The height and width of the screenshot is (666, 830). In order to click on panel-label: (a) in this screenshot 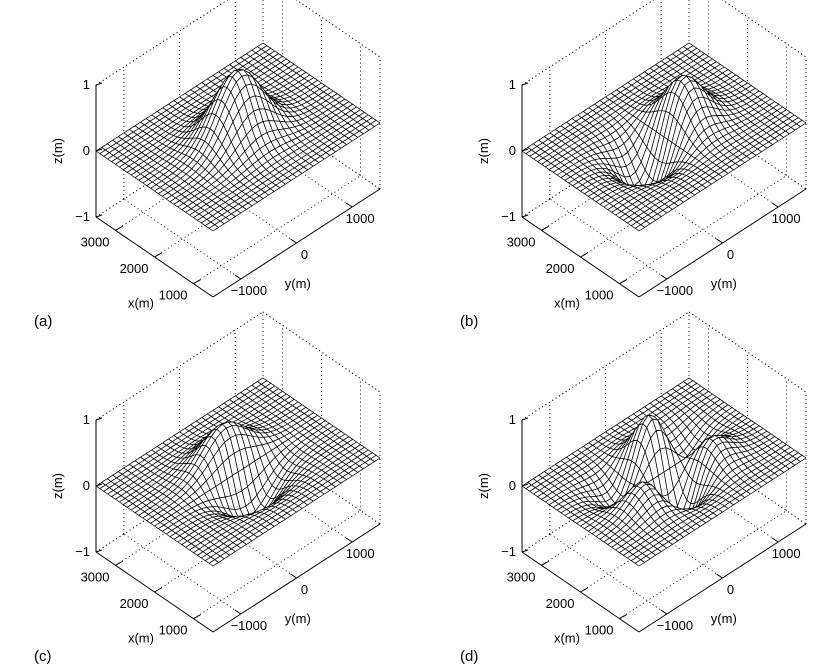, I will do `click(43, 321)`.